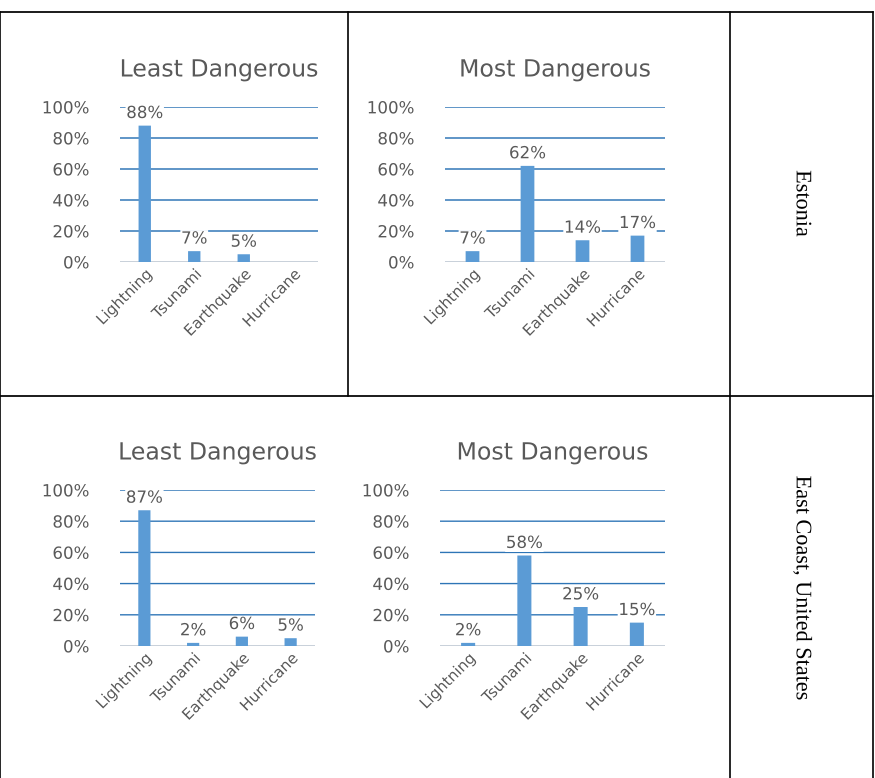 The width and height of the screenshot is (875, 778). What do you see at coordinates (242, 623) in the screenshot?
I see `data-label: 6%` at bounding box center [242, 623].